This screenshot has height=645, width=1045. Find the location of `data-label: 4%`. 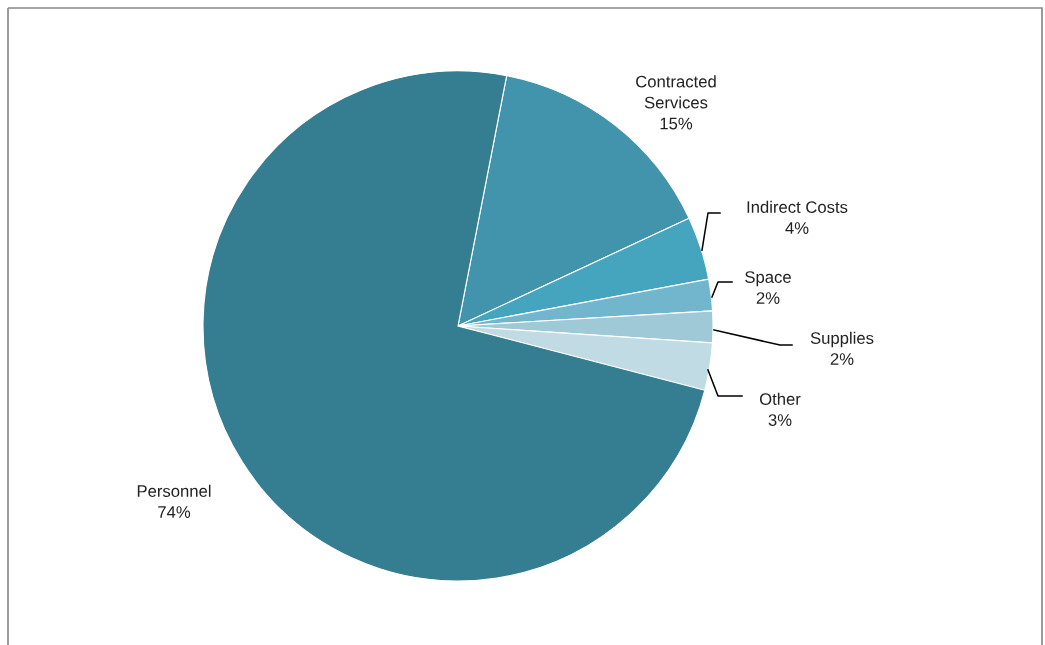

data-label: 4% is located at coordinates (797, 228).